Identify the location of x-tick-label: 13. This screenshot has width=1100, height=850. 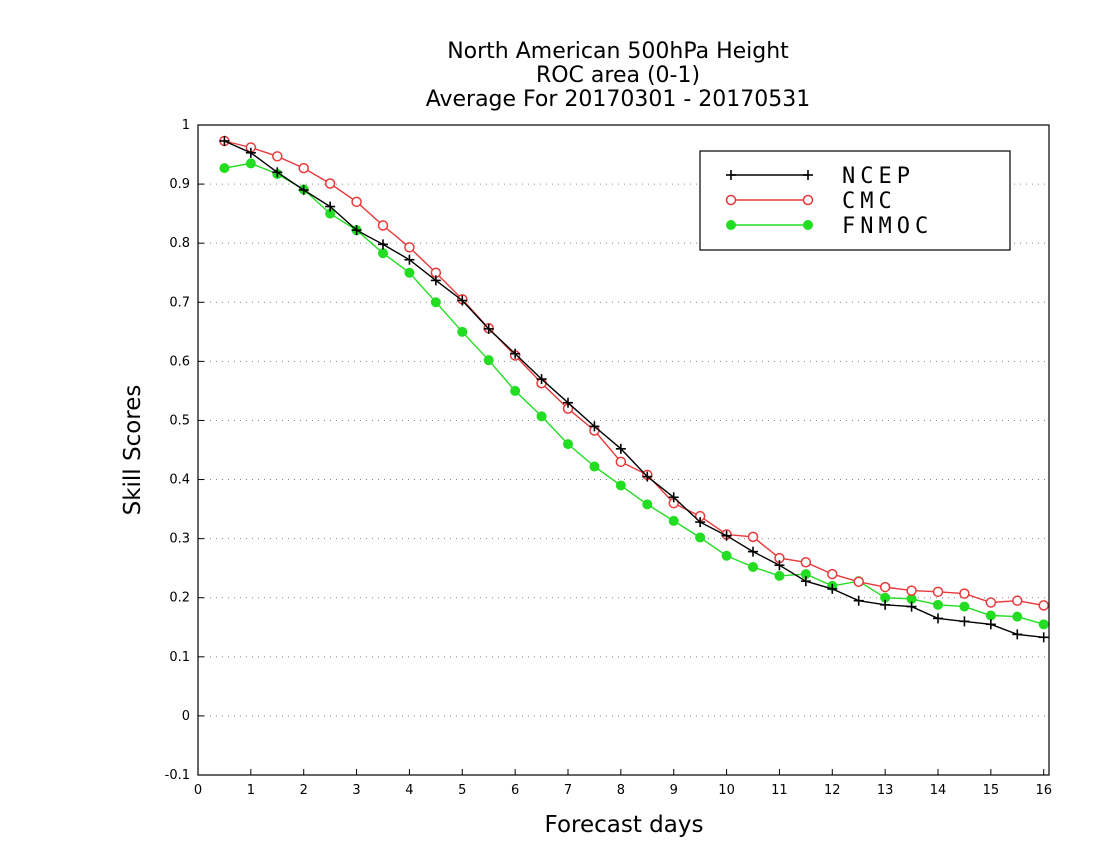
(885, 790).